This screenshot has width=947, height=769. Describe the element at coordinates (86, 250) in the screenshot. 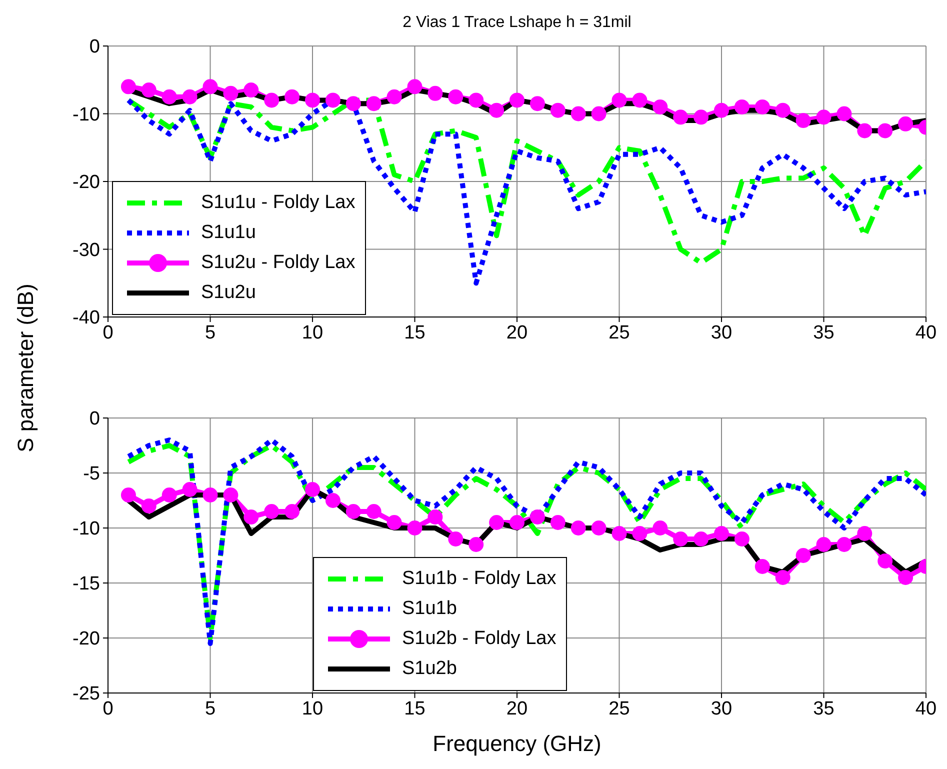

I see `y-tick-label: -30` at that location.